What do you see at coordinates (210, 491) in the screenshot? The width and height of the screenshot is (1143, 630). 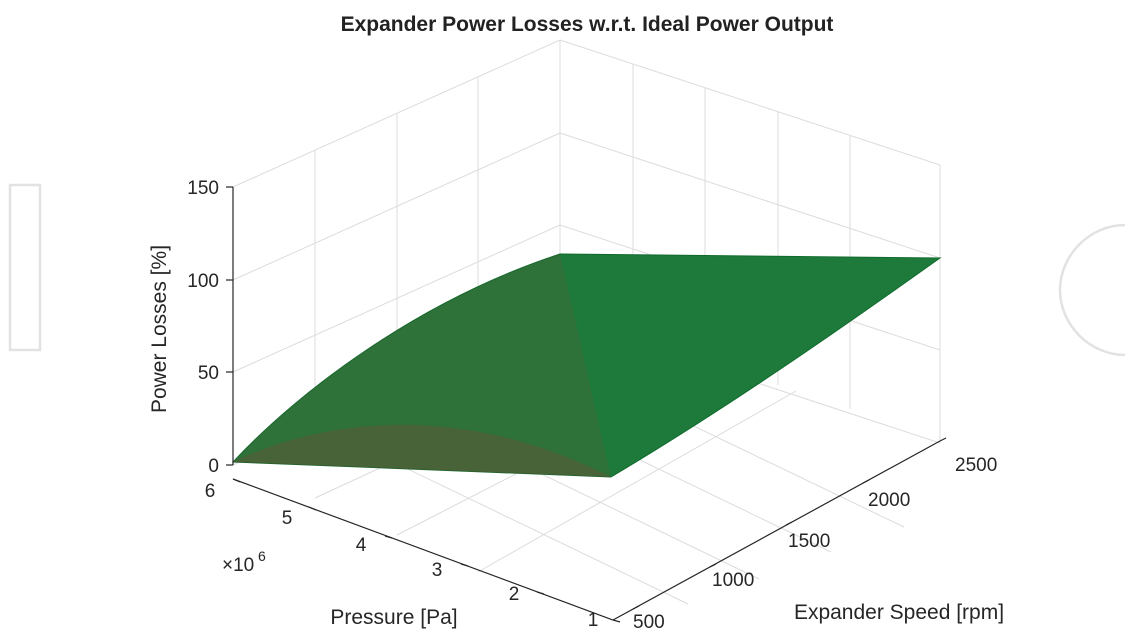 I see `y-tick-label: 6` at bounding box center [210, 491].